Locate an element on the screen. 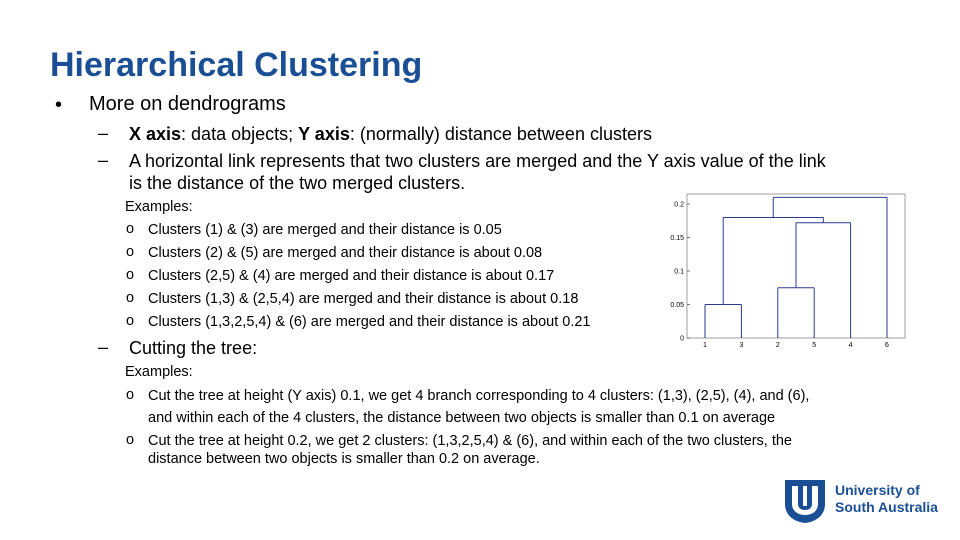 The height and width of the screenshot is (540, 960). x-axis-text: : data objects; is located at coordinates (240, 134).